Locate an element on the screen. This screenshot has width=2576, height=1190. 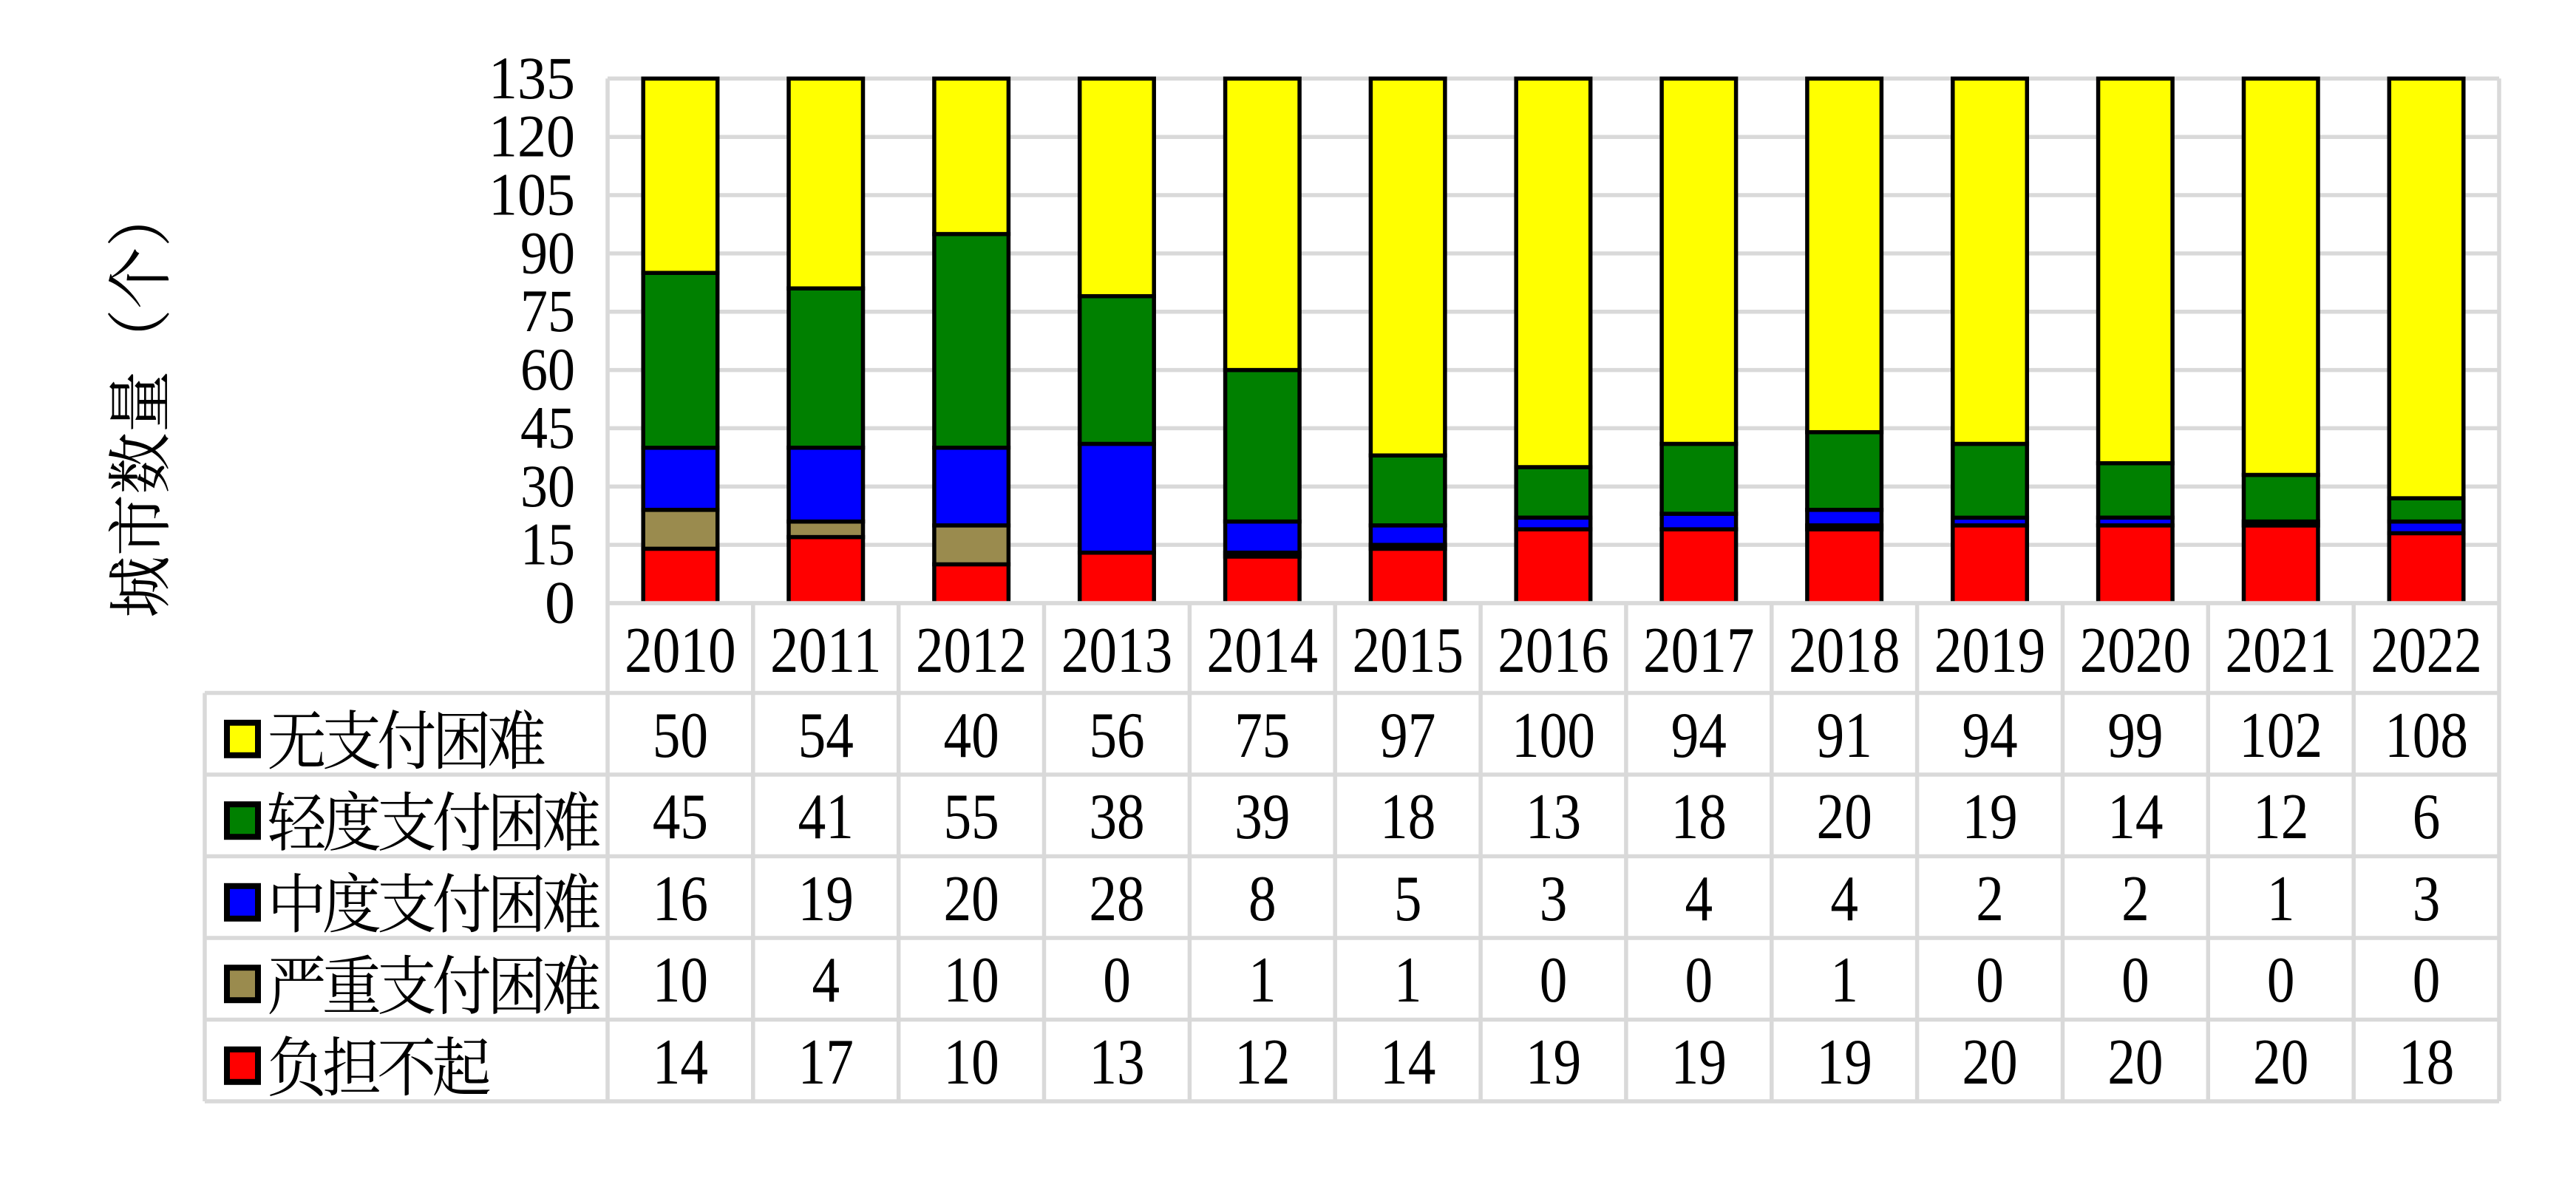
svg-text: 2014 is located at coordinates (1263, 651).